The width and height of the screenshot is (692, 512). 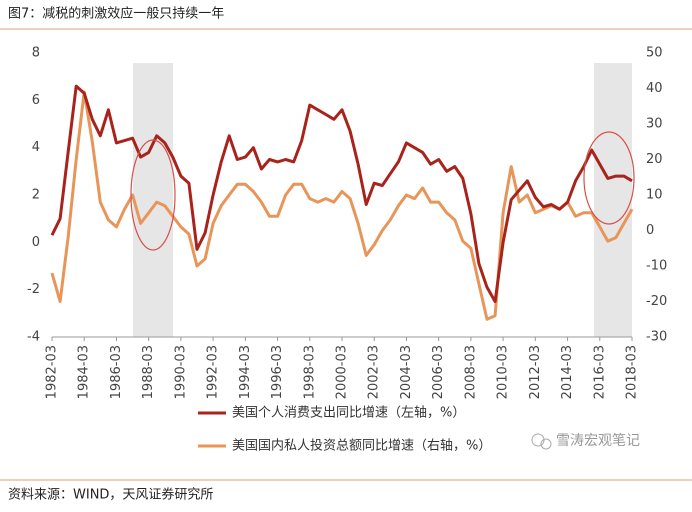 What do you see at coordinates (110, 495) in the screenshot?
I see `source: 资料来源：WIND，天风证券研究所` at bounding box center [110, 495].